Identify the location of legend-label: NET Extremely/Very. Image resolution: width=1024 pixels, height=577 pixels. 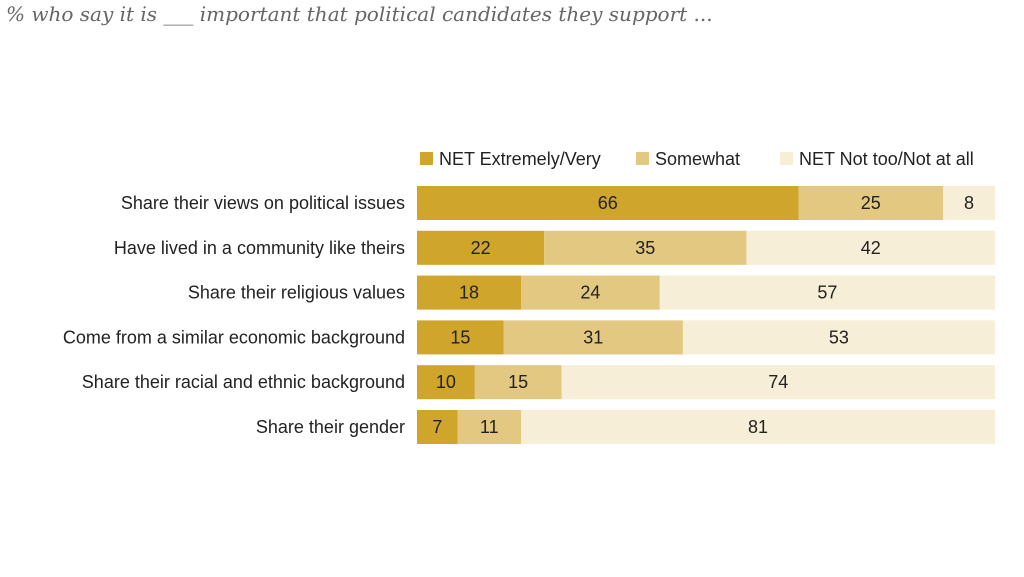
(520, 159).